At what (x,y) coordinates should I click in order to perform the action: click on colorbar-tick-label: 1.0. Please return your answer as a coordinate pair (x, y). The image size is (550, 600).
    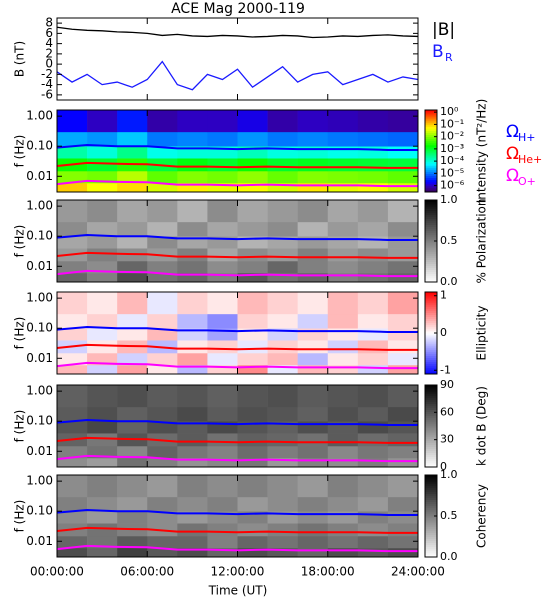
    Looking at the image, I should click on (449, 474).